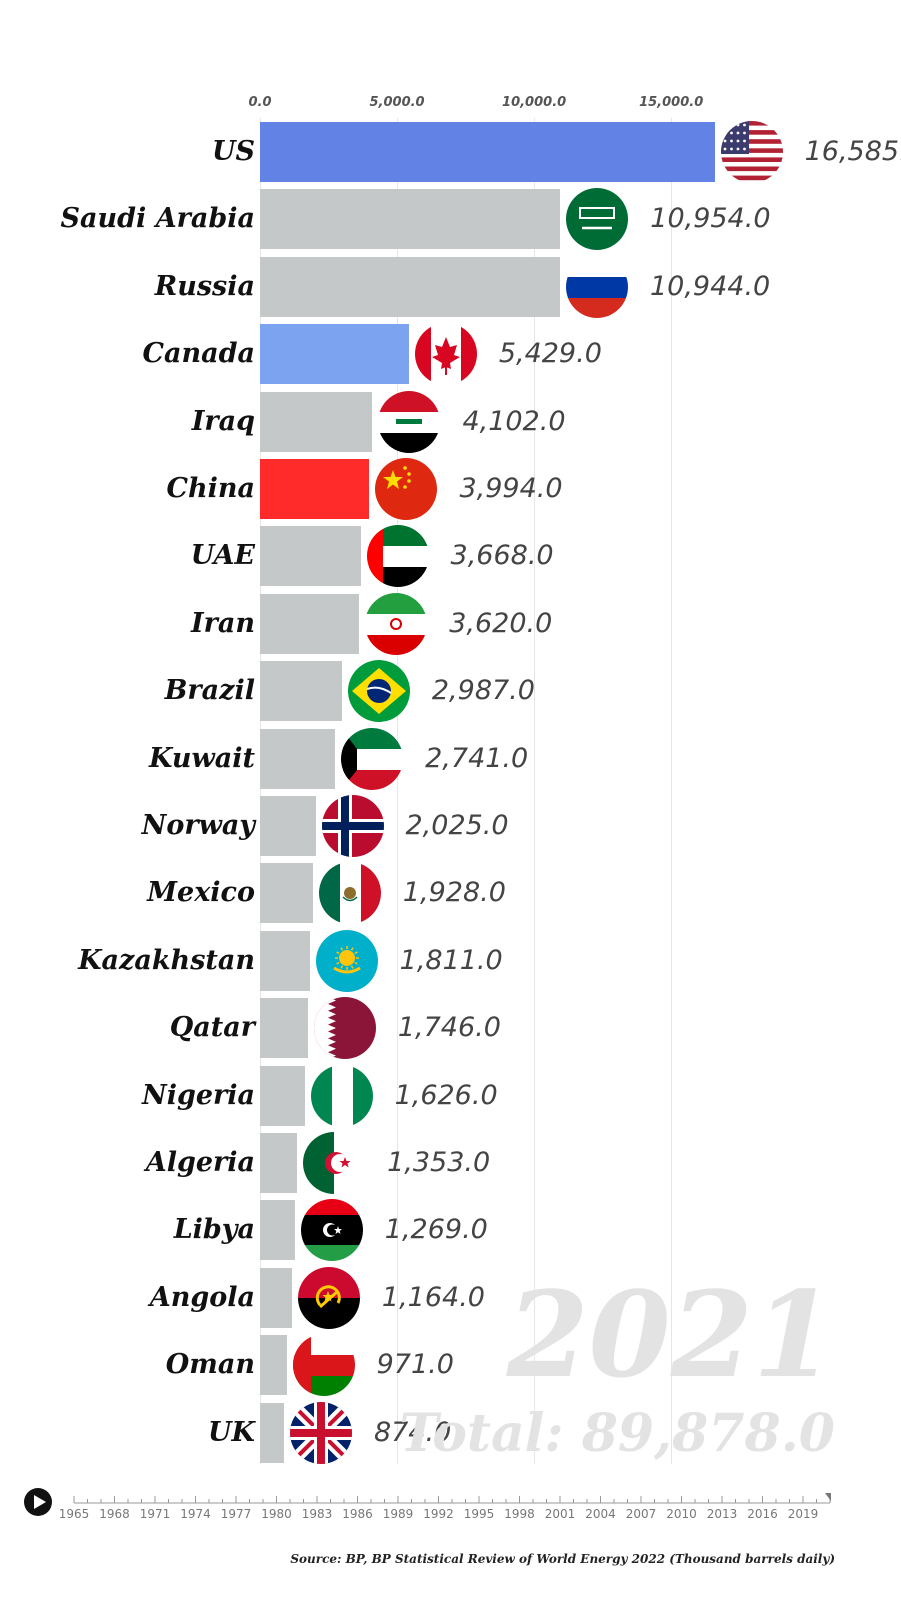 The width and height of the screenshot is (901, 1603). What do you see at coordinates (202, 758) in the screenshot?
I see `country-label: Kuwait` at bounding box center [202, 758].